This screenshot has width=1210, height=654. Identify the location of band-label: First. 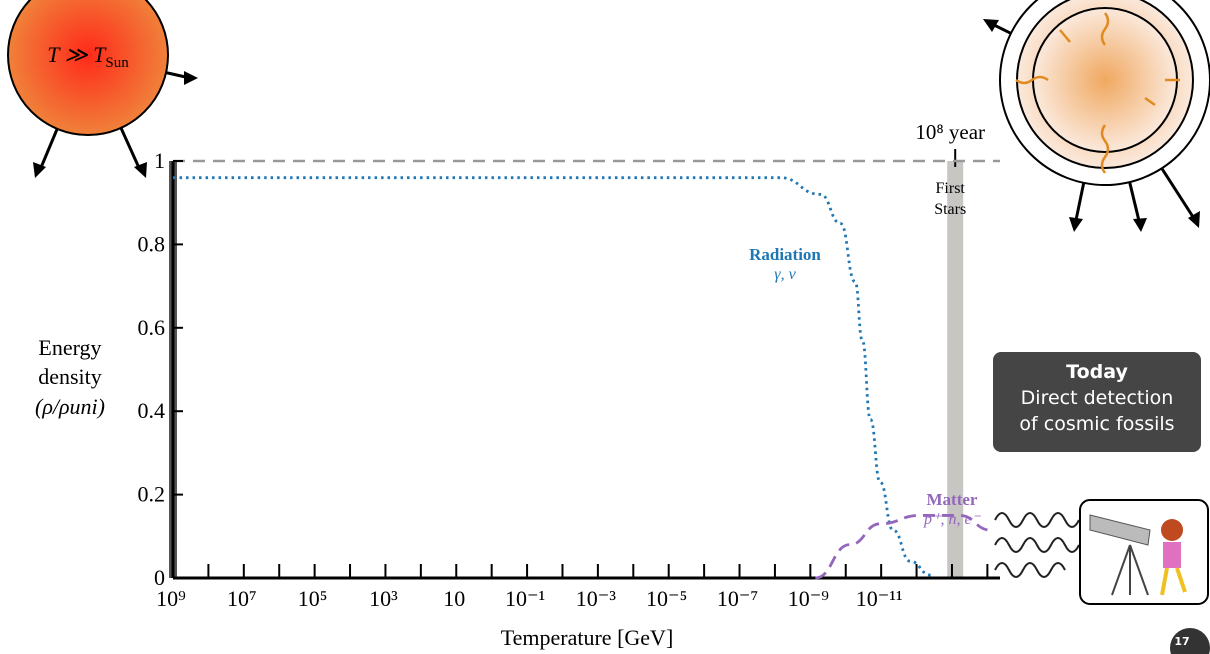
(951, 188).